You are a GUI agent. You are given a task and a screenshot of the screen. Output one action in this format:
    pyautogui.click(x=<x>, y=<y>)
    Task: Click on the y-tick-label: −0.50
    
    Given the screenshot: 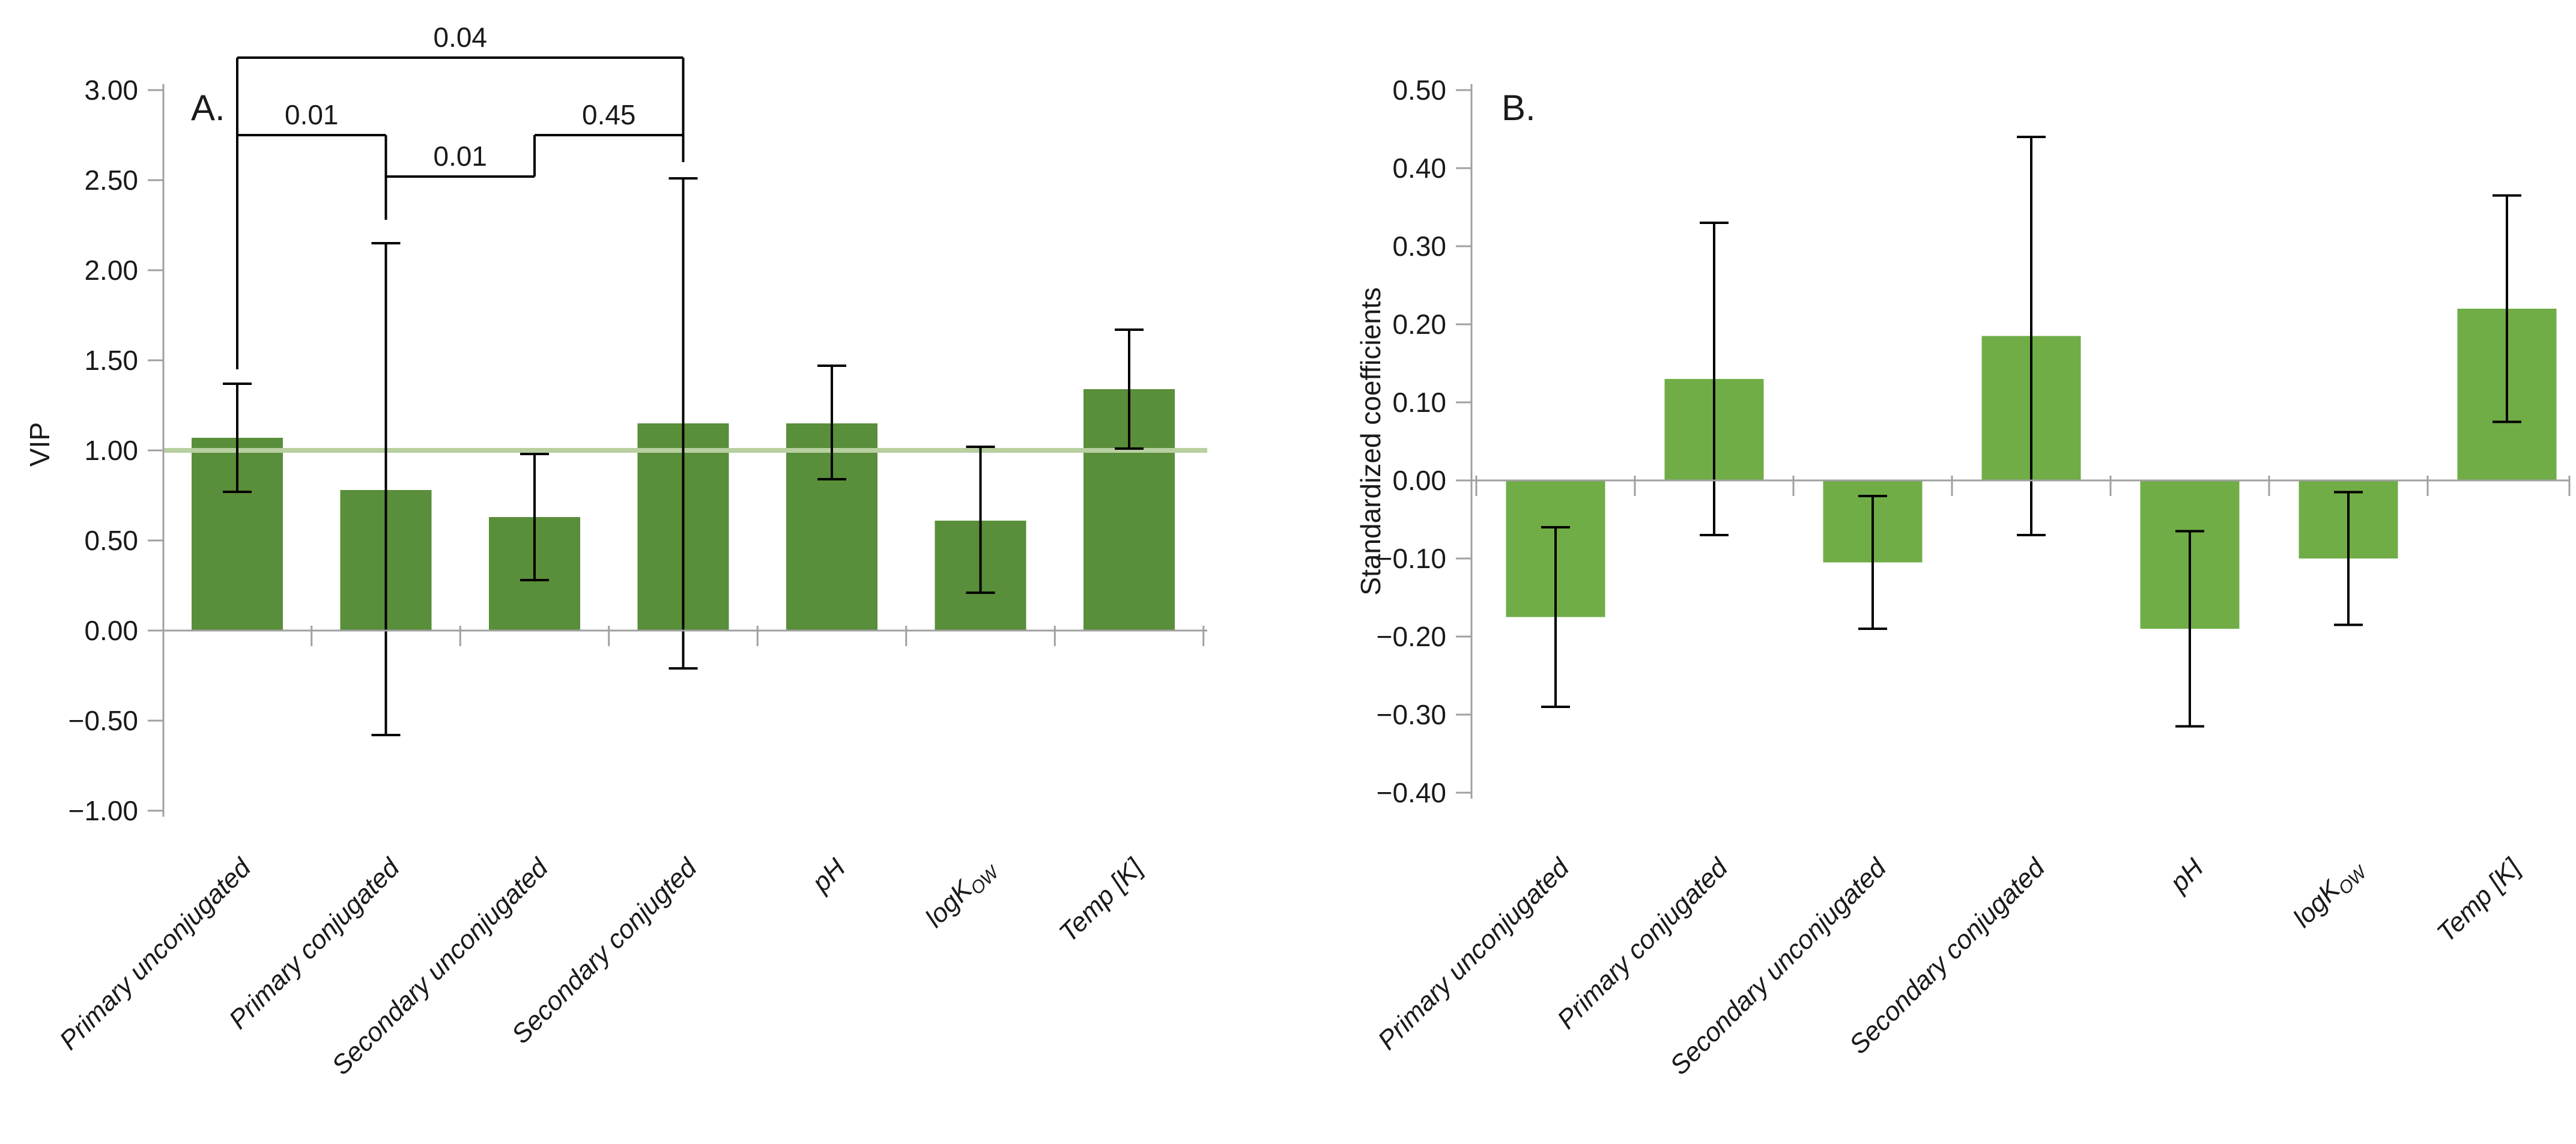 What is the action you would take?
    pyautogui.click(x=103, y=720)
    